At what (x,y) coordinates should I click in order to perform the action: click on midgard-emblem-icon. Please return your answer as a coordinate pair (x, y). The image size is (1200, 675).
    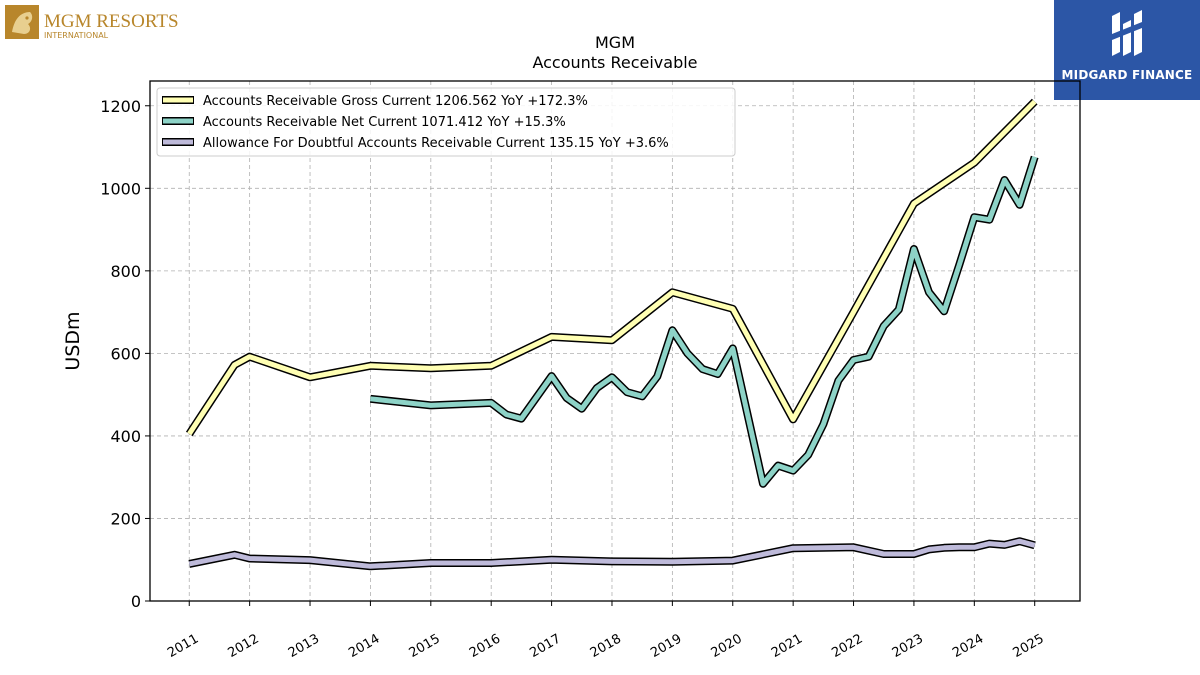
    Looking at the image, I should click on (1127, 33).